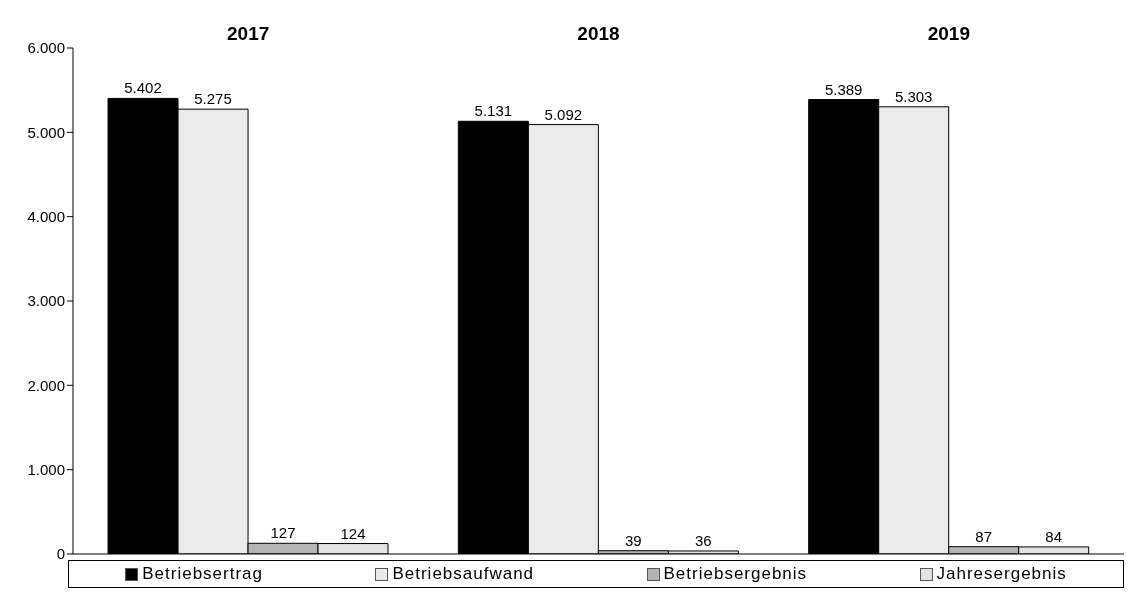 The image size is (1142, 605). What do you see at coordinates (213, 99) in the screenshot?
I see `data-label: 5.275` at bounding box center [213, 99].